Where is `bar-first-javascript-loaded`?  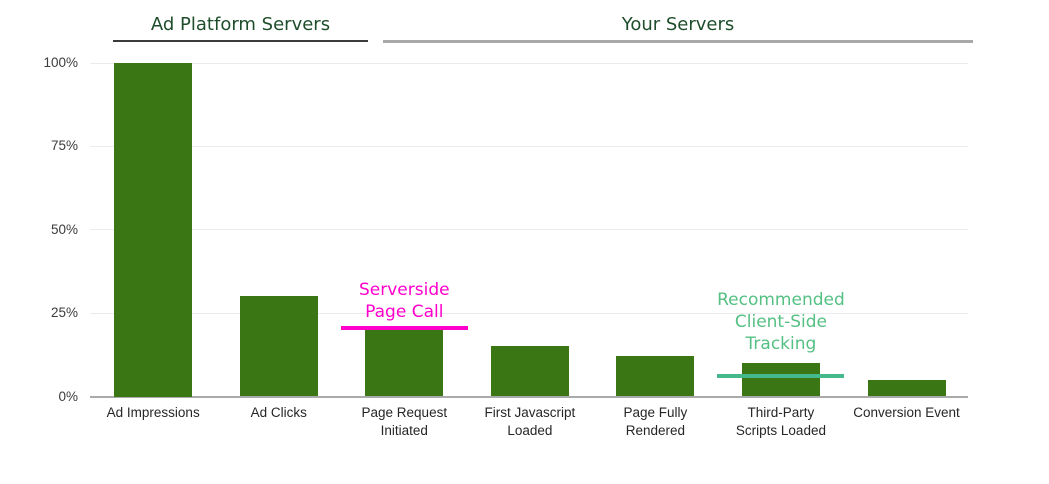
bar-first-javascript-loaded is located at coordinates (529, 371).